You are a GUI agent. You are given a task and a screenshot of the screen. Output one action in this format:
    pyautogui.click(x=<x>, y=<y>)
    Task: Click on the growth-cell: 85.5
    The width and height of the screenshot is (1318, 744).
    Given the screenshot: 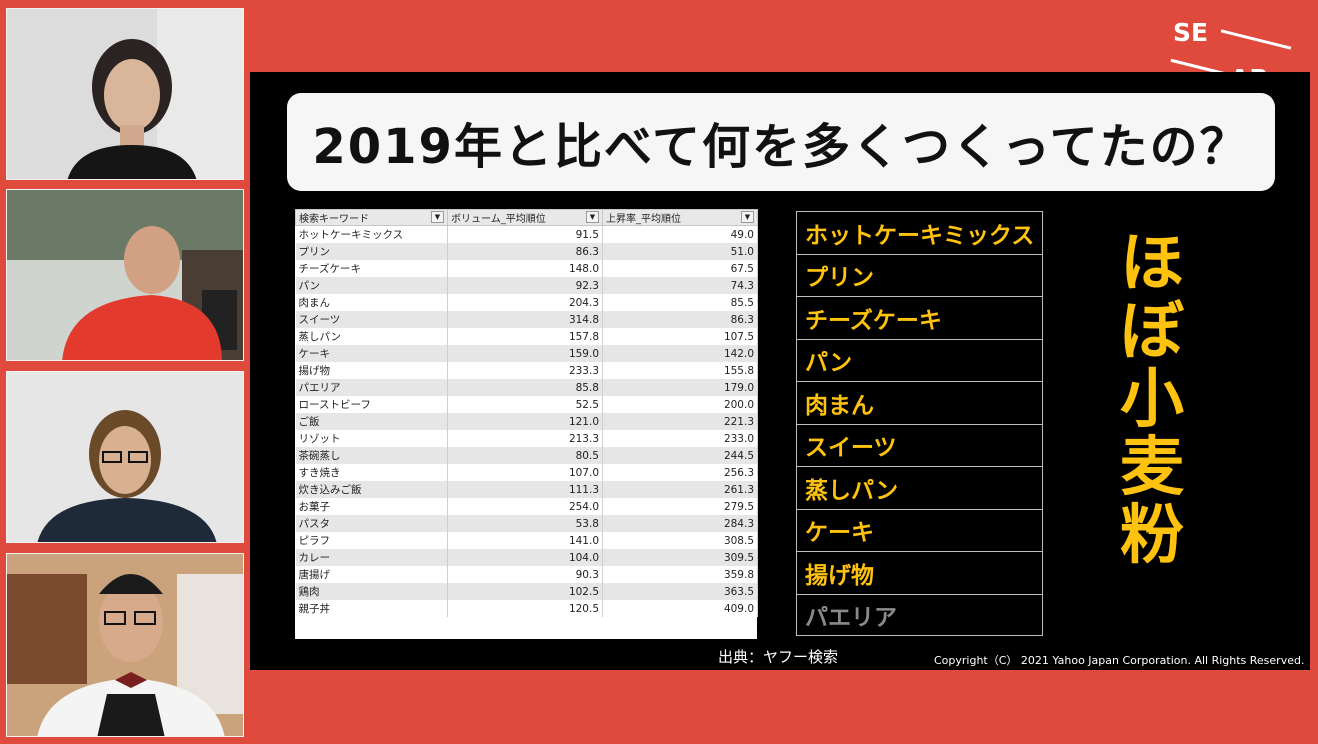 What is the action you would take?
    pyautogui.click(x=680, y=302)
    